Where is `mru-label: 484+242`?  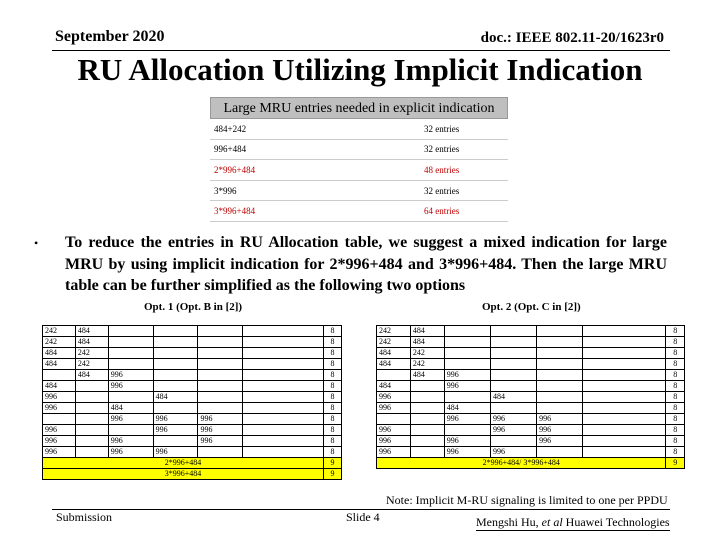 mru-label: 484+242 is located at coordinates (315, 129).